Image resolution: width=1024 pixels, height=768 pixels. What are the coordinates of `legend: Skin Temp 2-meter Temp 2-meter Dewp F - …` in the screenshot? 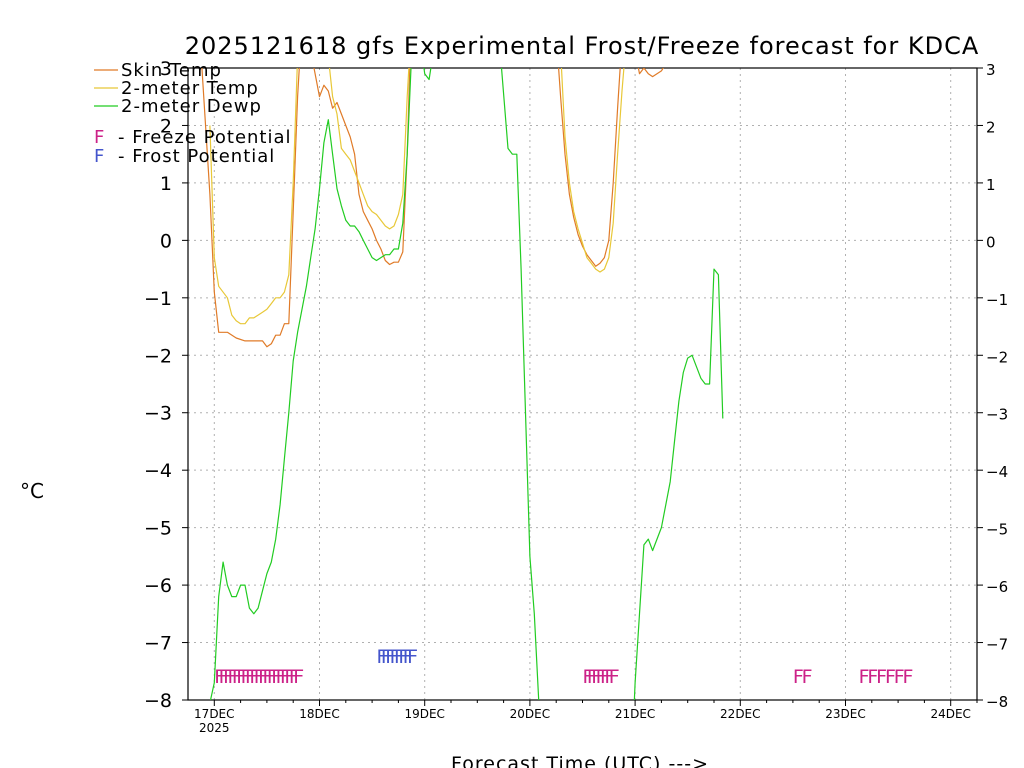 It's located at (193, 113).